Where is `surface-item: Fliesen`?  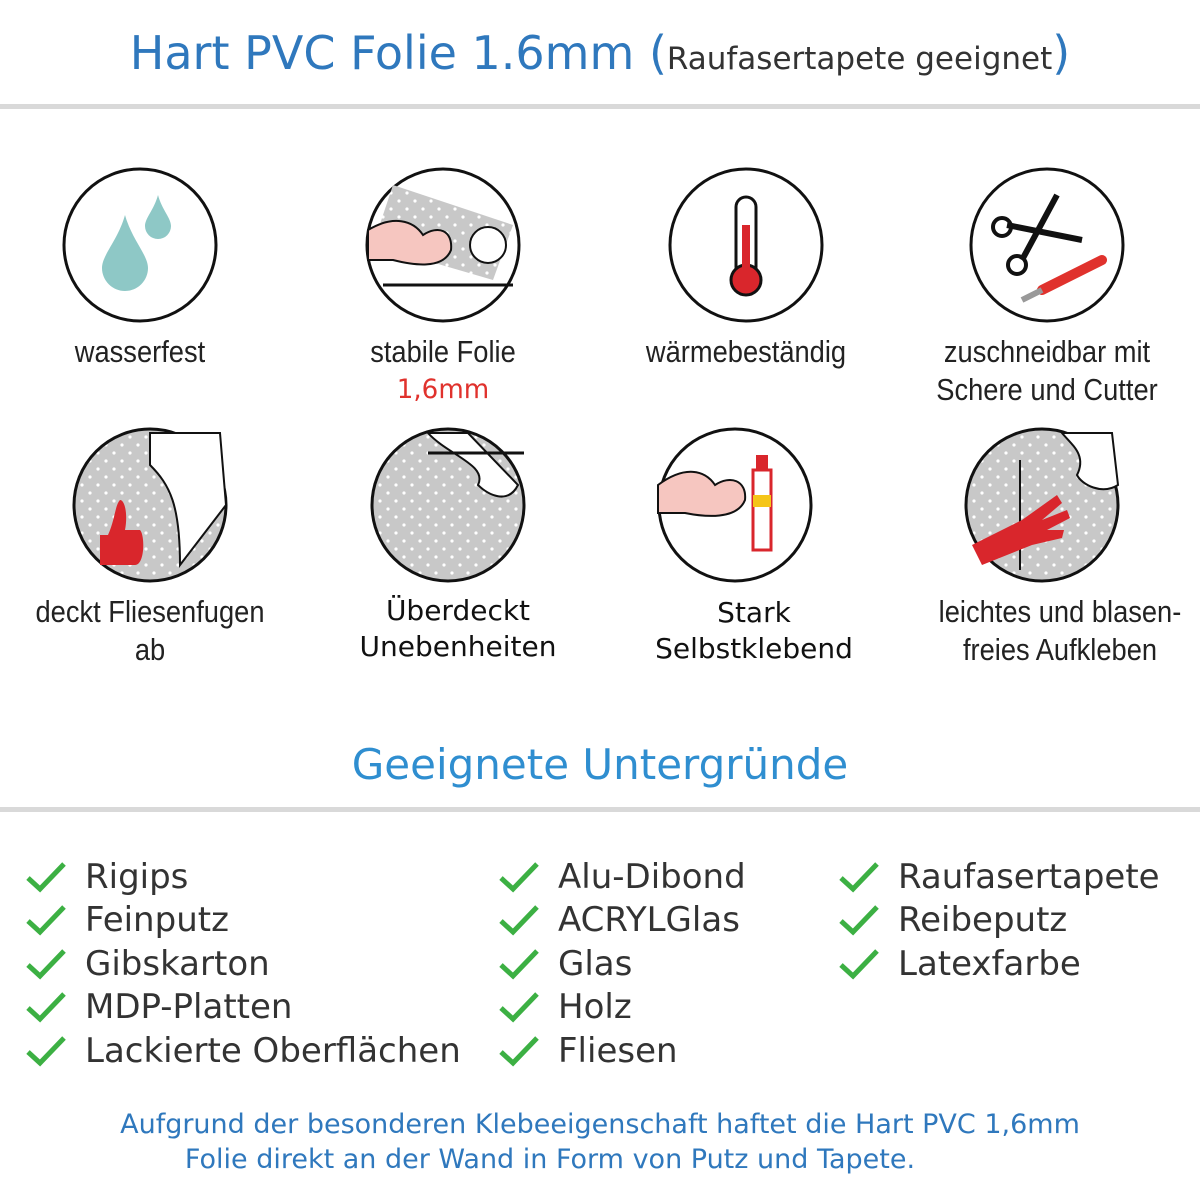
surface-item: Fliesen is located at coordinates (622, 1051).